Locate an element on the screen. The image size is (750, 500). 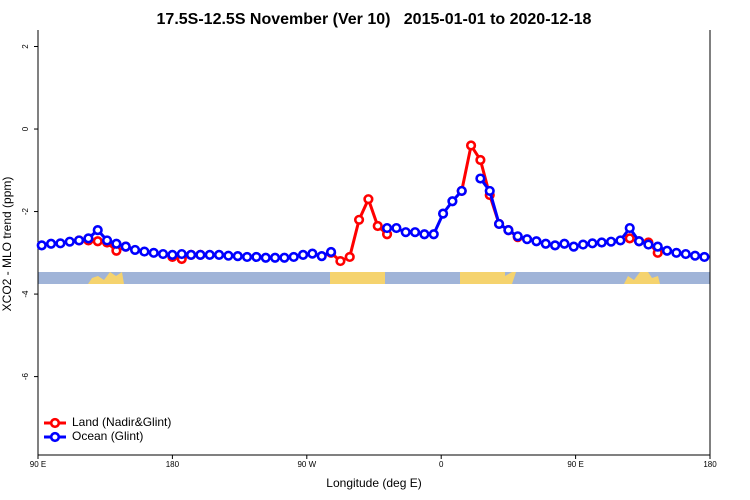
x-axis-title: Longitude (deg E) is located at coordinates (373, 483).